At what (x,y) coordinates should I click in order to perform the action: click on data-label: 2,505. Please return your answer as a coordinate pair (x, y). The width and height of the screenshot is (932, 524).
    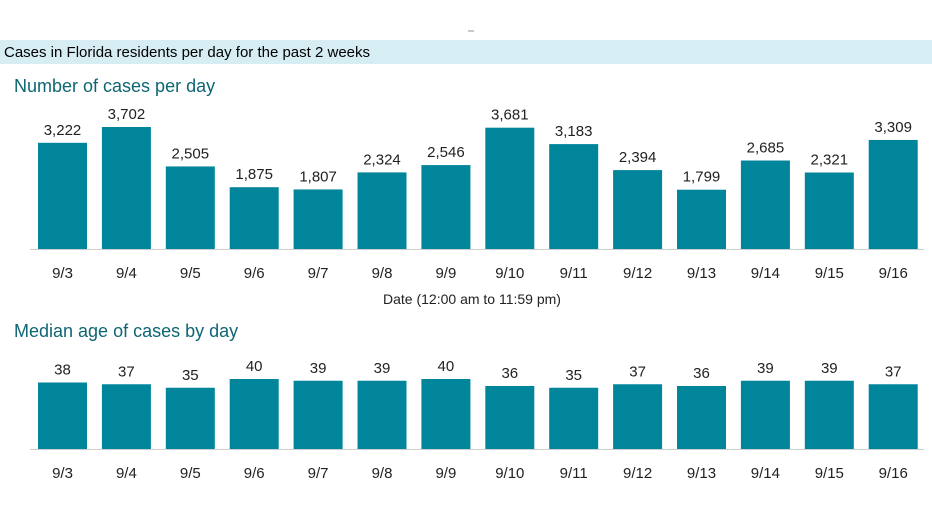
    Looking at the image, I should click on (191, 153).